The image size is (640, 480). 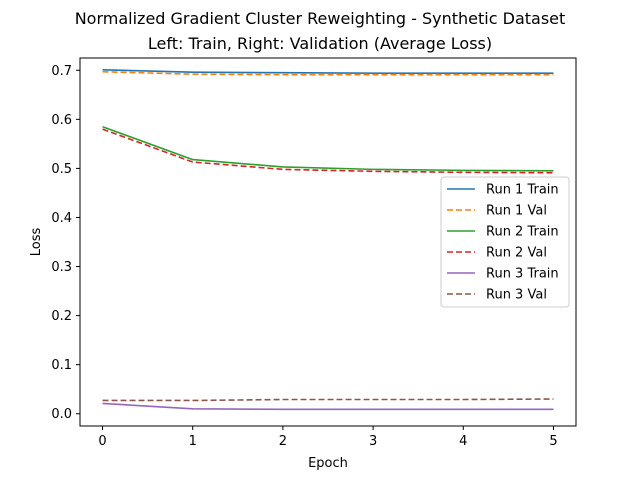 I want to click on y-tick-label: 0.0, so click(x=61, y=414).